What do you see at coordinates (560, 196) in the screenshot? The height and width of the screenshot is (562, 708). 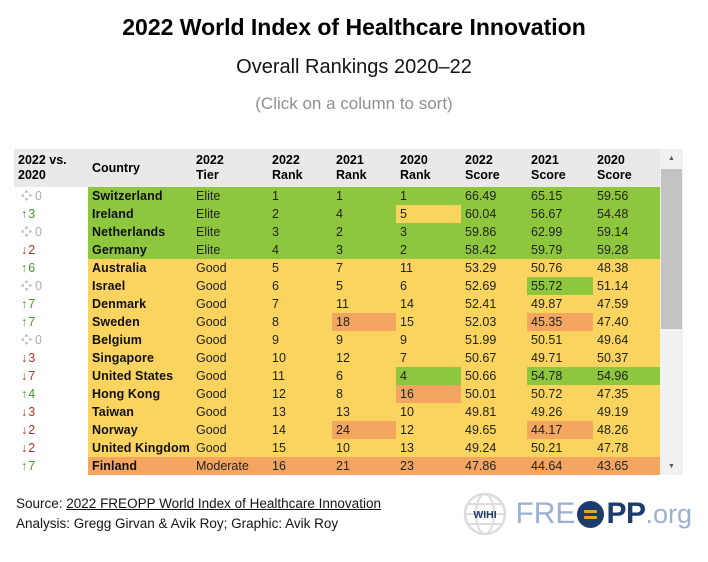 I see `score-2021-cell: 65.15` at bounding box center [560, 196].